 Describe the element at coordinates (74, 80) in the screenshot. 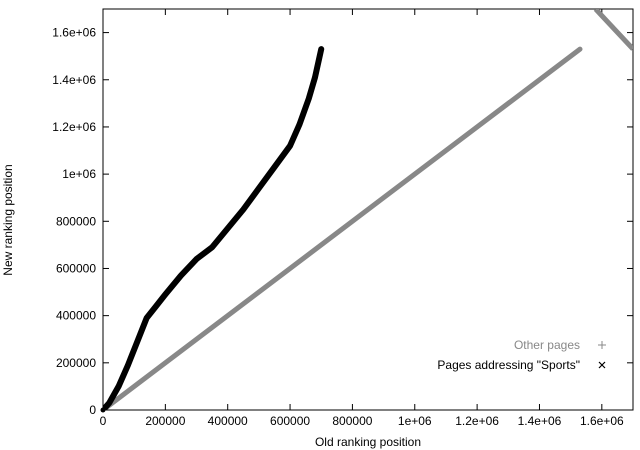

I see `y-tick-label: 1.4e+06` at that location.